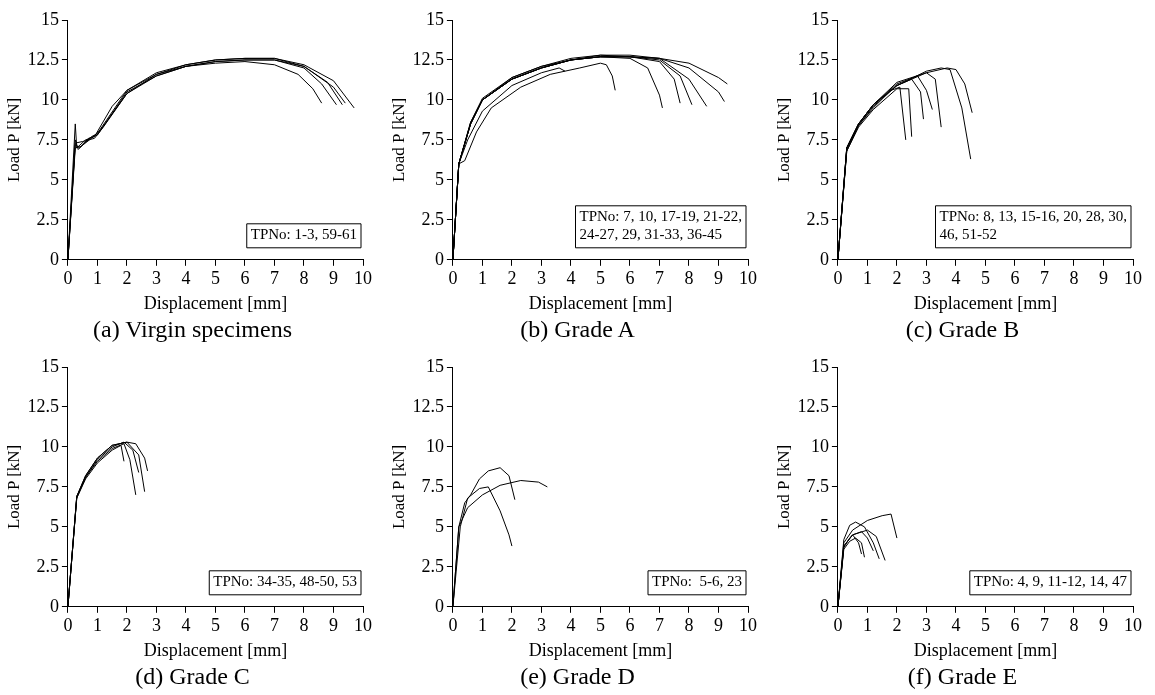 Image resolution: width=1155 pixels, height=695 pixels. What do you see at coordinates (962, 676) in the screenshot?
I see `text: (f) Grade E` at bounding box center [962, 676].